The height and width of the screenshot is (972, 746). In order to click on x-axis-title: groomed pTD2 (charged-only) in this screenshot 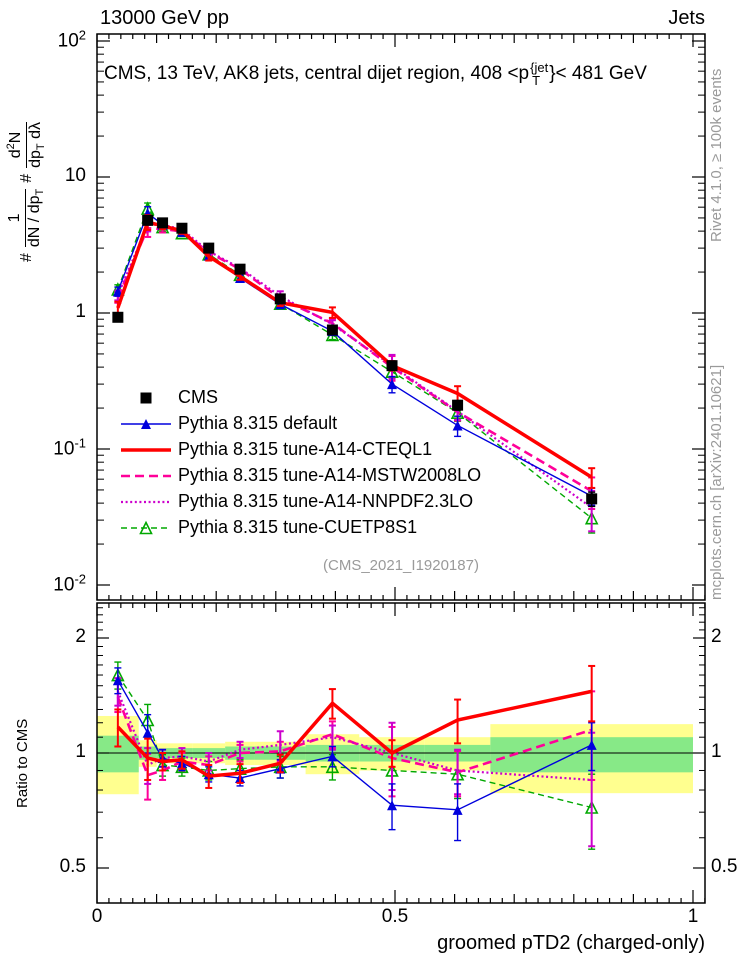, I will do `click(571, 943)`.